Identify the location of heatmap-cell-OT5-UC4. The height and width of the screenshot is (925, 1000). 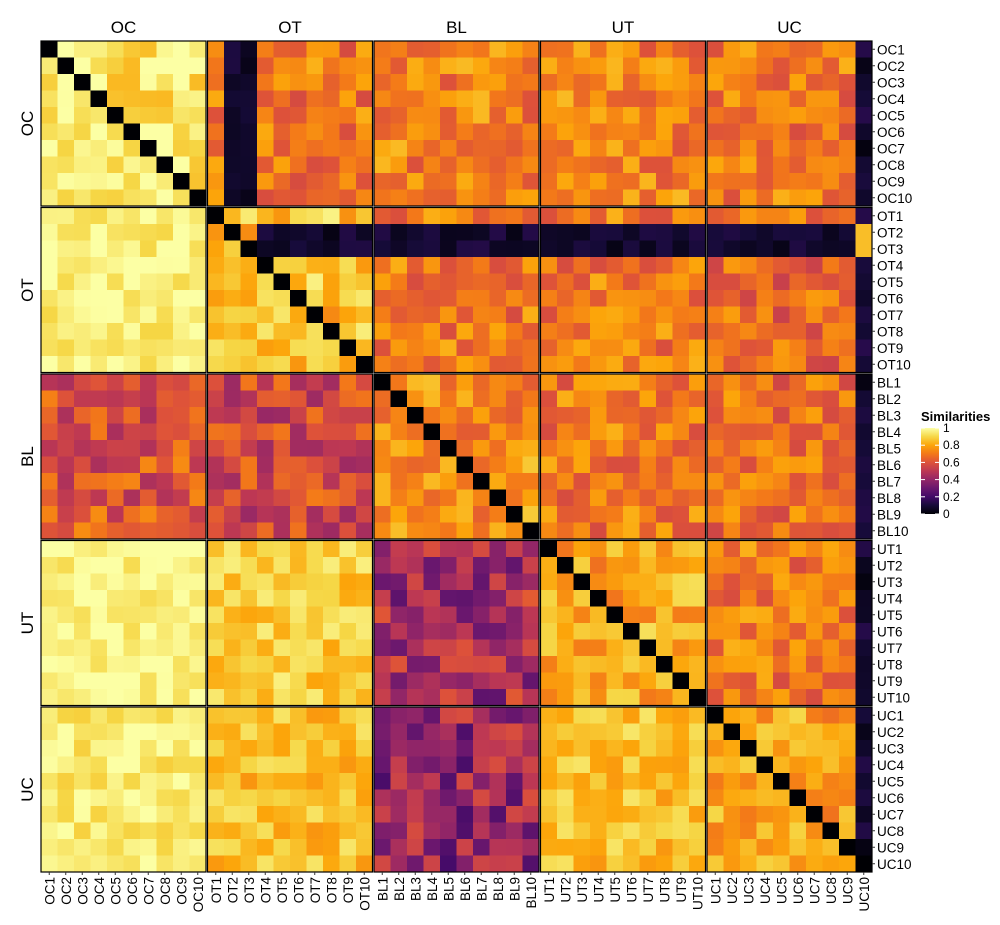
(765, 282).